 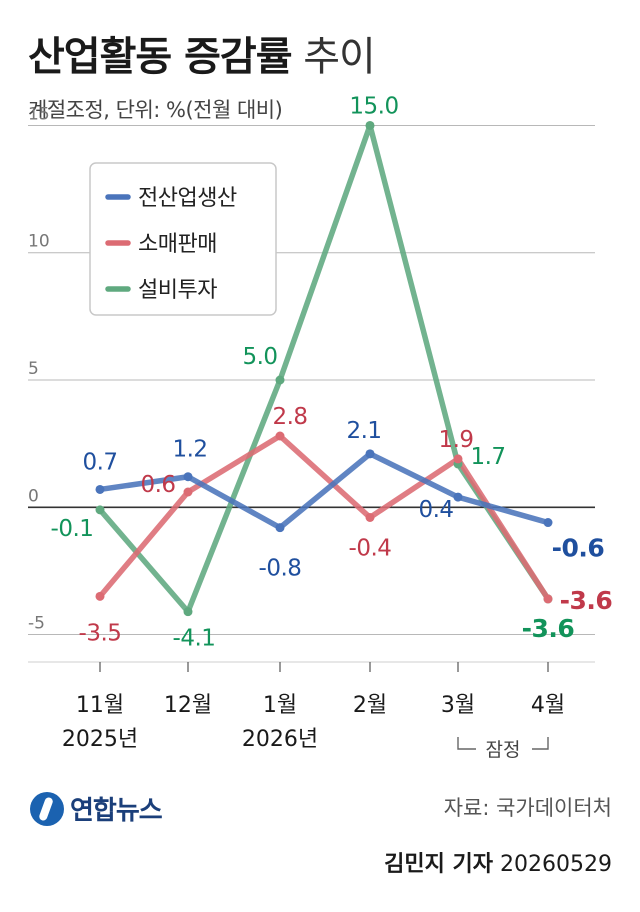 What do you see at coordinates (455, 440) in the screenshot?
I see `data-label: 1.9` at bounding box center [455, 440].